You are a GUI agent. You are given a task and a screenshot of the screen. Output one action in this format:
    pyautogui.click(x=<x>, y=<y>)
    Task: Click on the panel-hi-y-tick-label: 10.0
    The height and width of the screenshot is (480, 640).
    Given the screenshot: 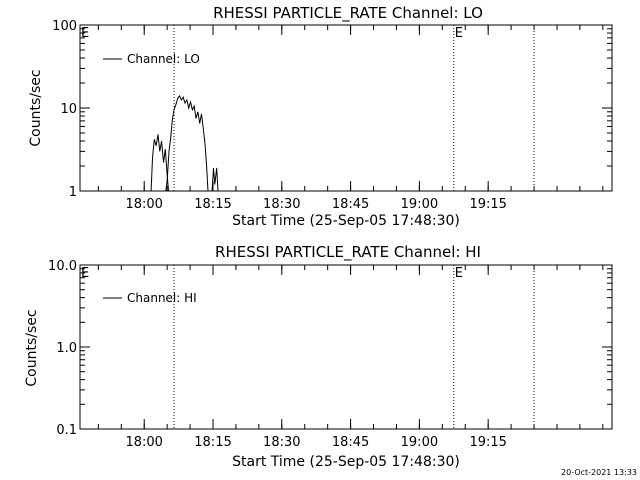 What is the action you would take?
    pyautogui.click(x=62, y=266)
    